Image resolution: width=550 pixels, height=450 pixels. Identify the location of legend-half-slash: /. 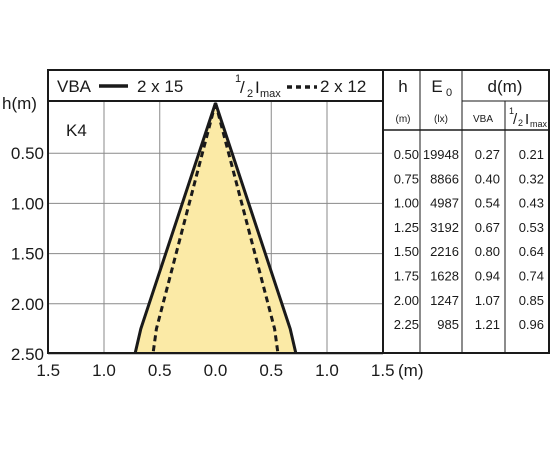
(242, 87).